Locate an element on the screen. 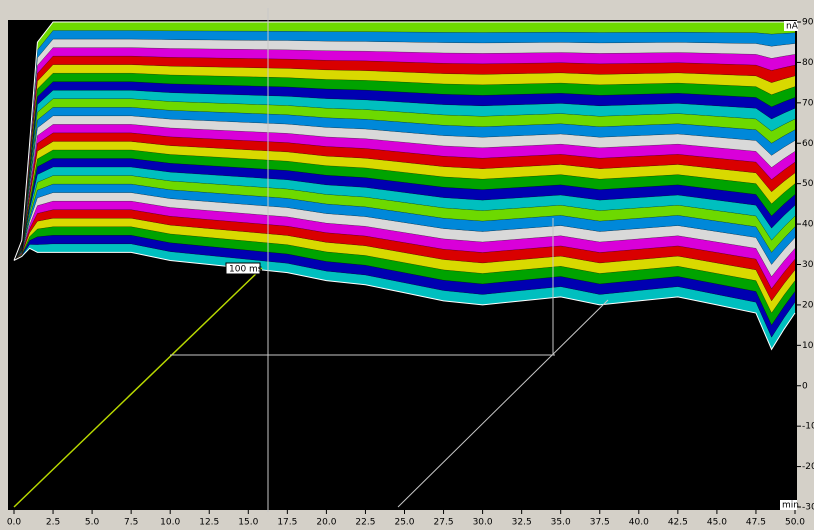  y-unit-box is located at coordinates (791, 26).